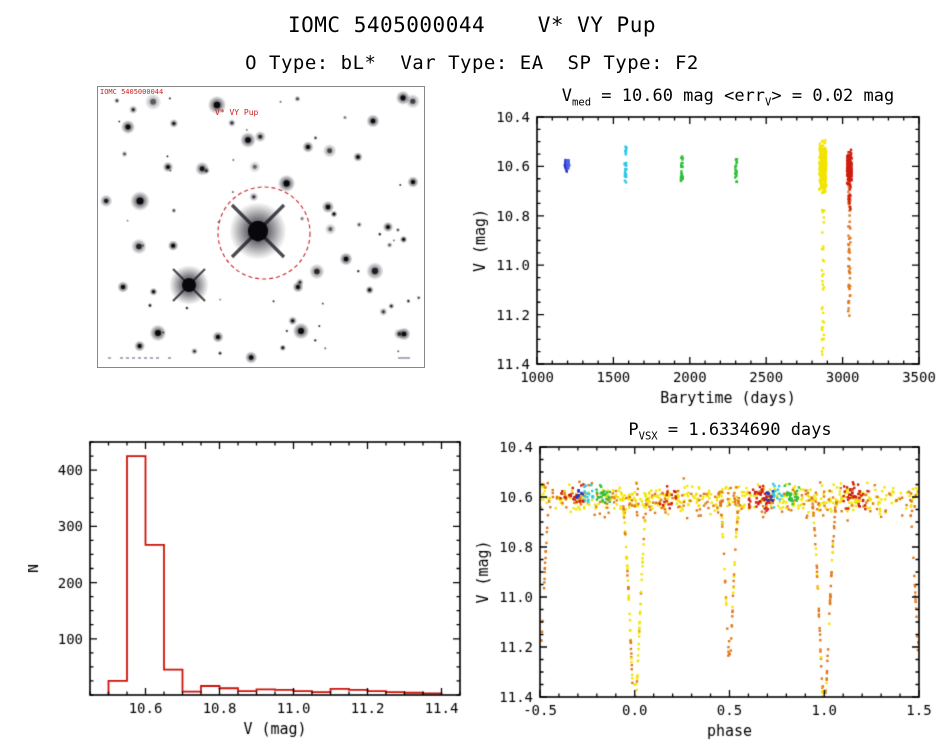 The image size is (944, 747). I want to click on finder-chart: IOMC 5405000044 V* VY Pup, so click(261, 227).